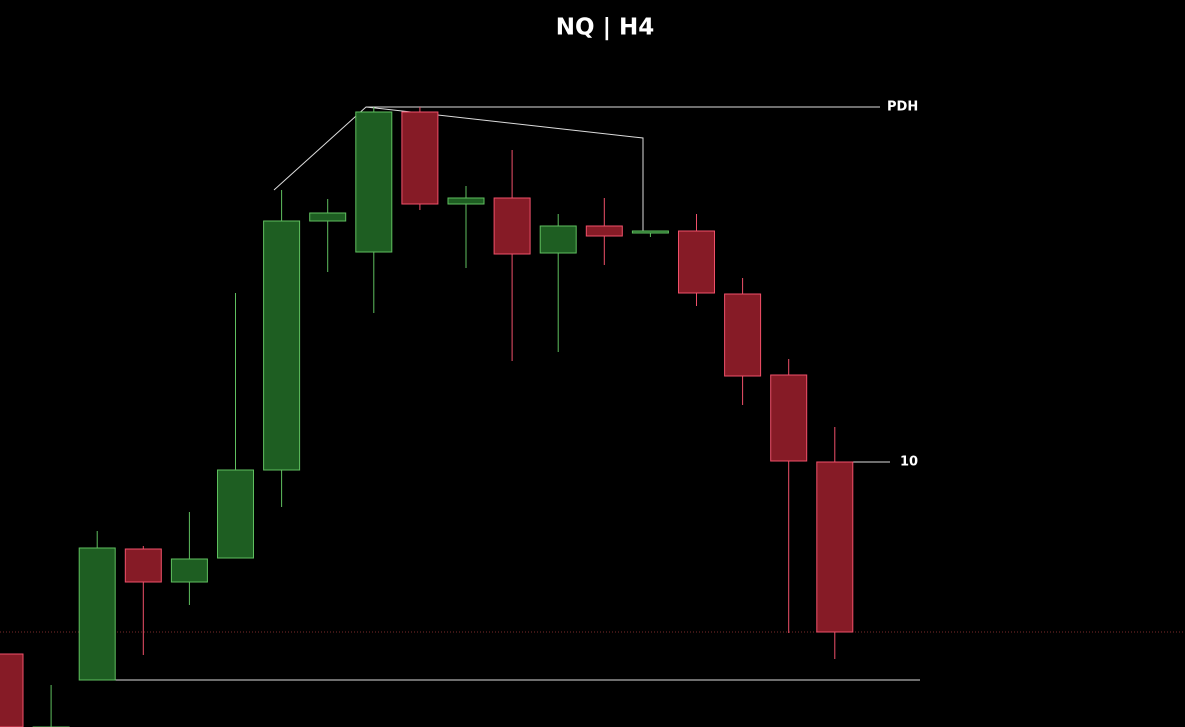 The image size is (1185, 727). I want to click on level-label: PDH, so click(902, 107).